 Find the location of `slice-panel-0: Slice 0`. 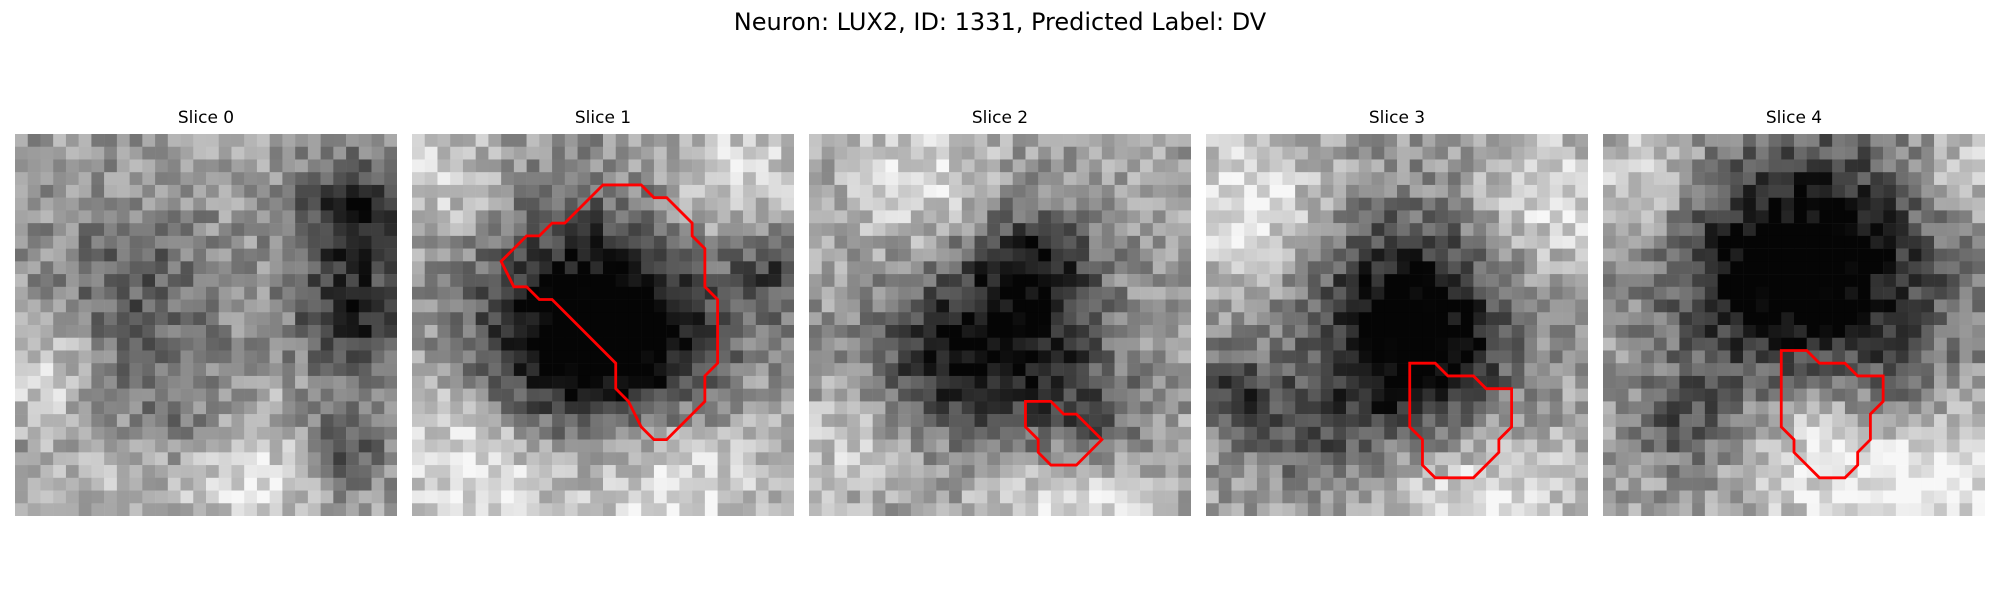

slice-panel-0: Slice 0 is located at coordinates (206, 310).